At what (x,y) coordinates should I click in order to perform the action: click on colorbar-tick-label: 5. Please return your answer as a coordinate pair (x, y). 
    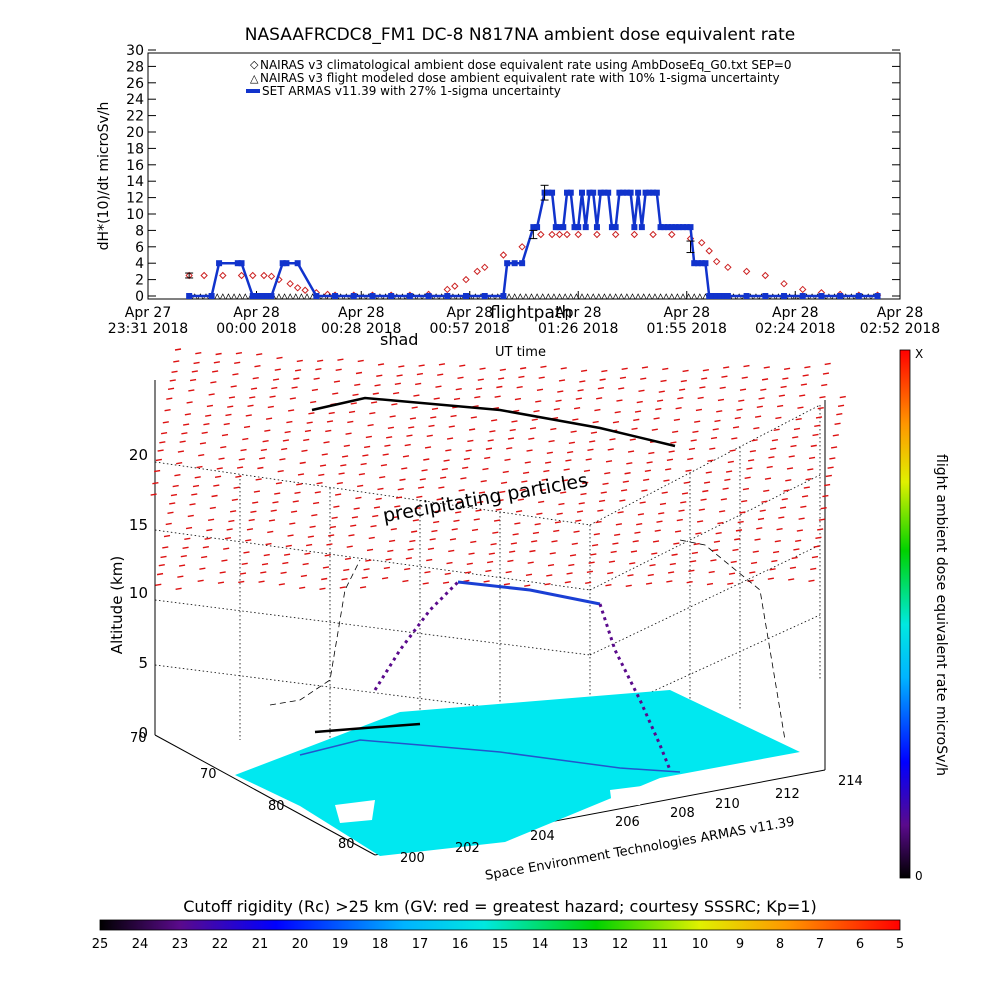
    Looking at the image, I should click on (900, 944).